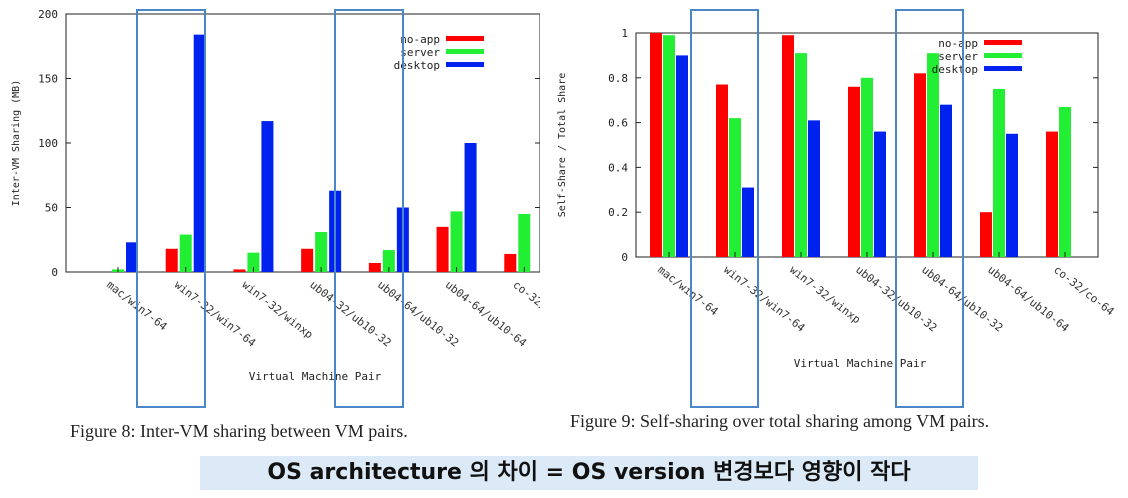 The image size is (1128, 498). Describe the element at coordinates (48, 143) in the screenshot. I see `y-tick-label: 100` at that location.